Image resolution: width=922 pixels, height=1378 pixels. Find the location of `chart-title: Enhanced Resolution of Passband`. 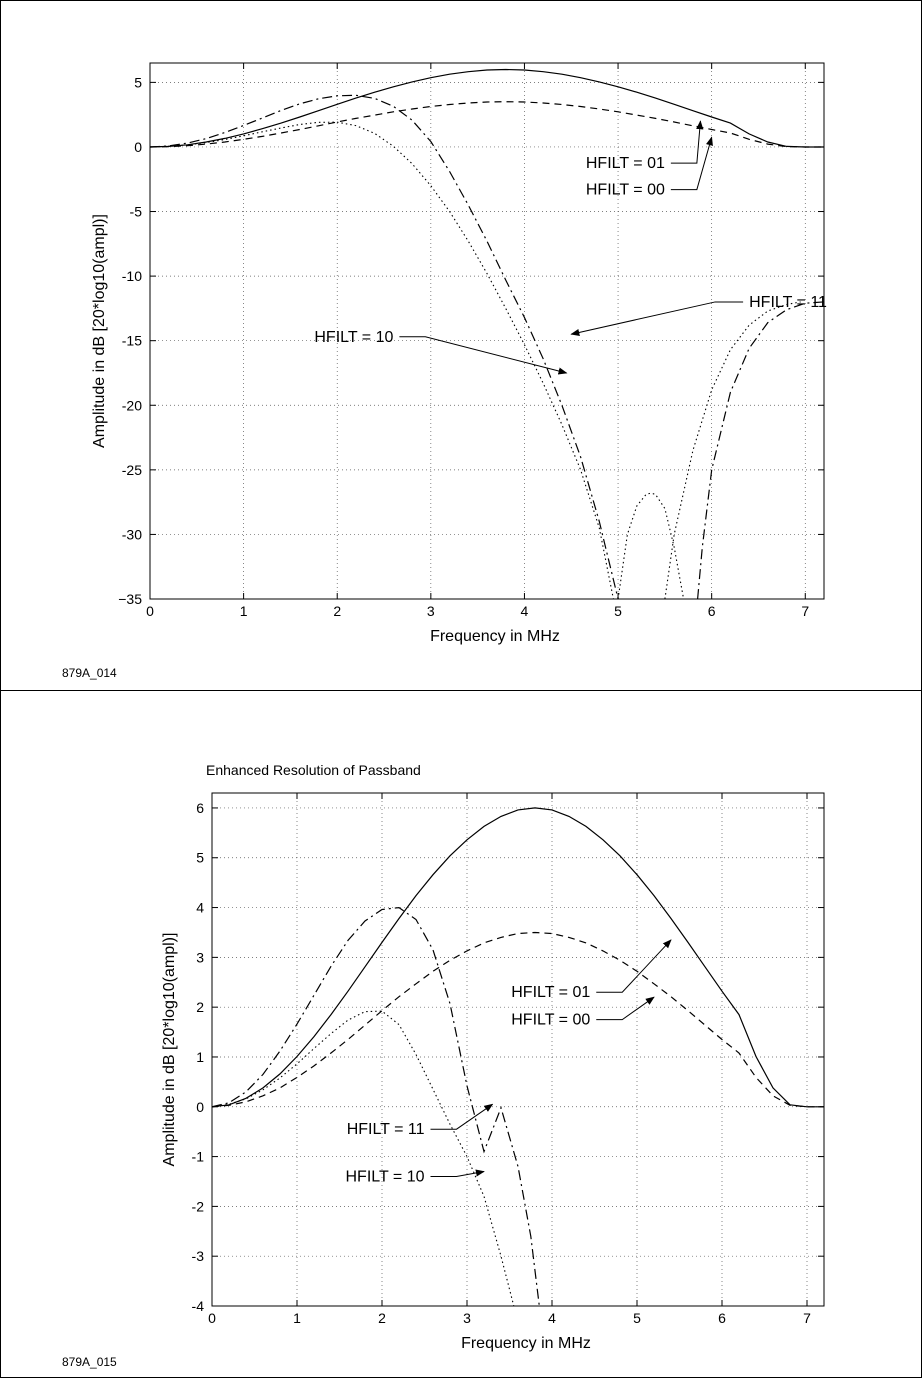

chart-title: Enhanced Resolution of Passband is located at coordinates (313, 770).